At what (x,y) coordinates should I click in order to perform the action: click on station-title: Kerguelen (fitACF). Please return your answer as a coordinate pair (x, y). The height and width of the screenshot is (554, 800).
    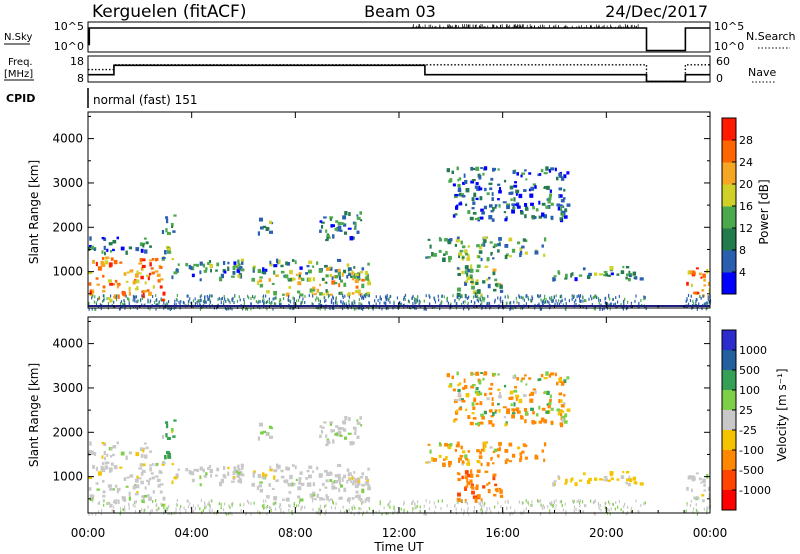
    Looking at the image, I should click on (169, 12).